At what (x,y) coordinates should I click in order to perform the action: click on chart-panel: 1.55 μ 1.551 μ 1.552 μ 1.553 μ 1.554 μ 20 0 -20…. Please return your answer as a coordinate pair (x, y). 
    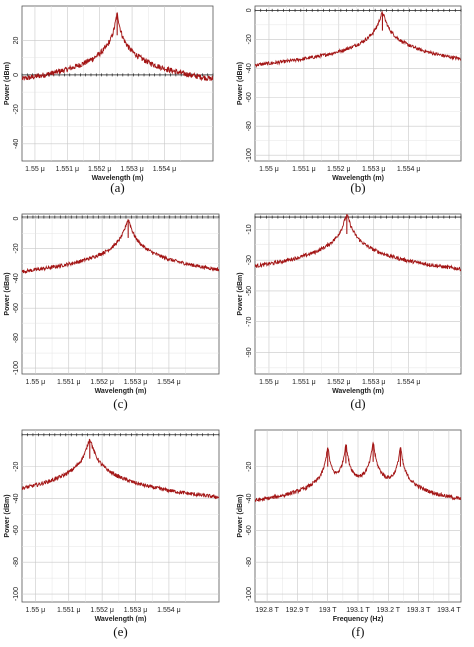
    Looking at the image, I should click on (109, 100).